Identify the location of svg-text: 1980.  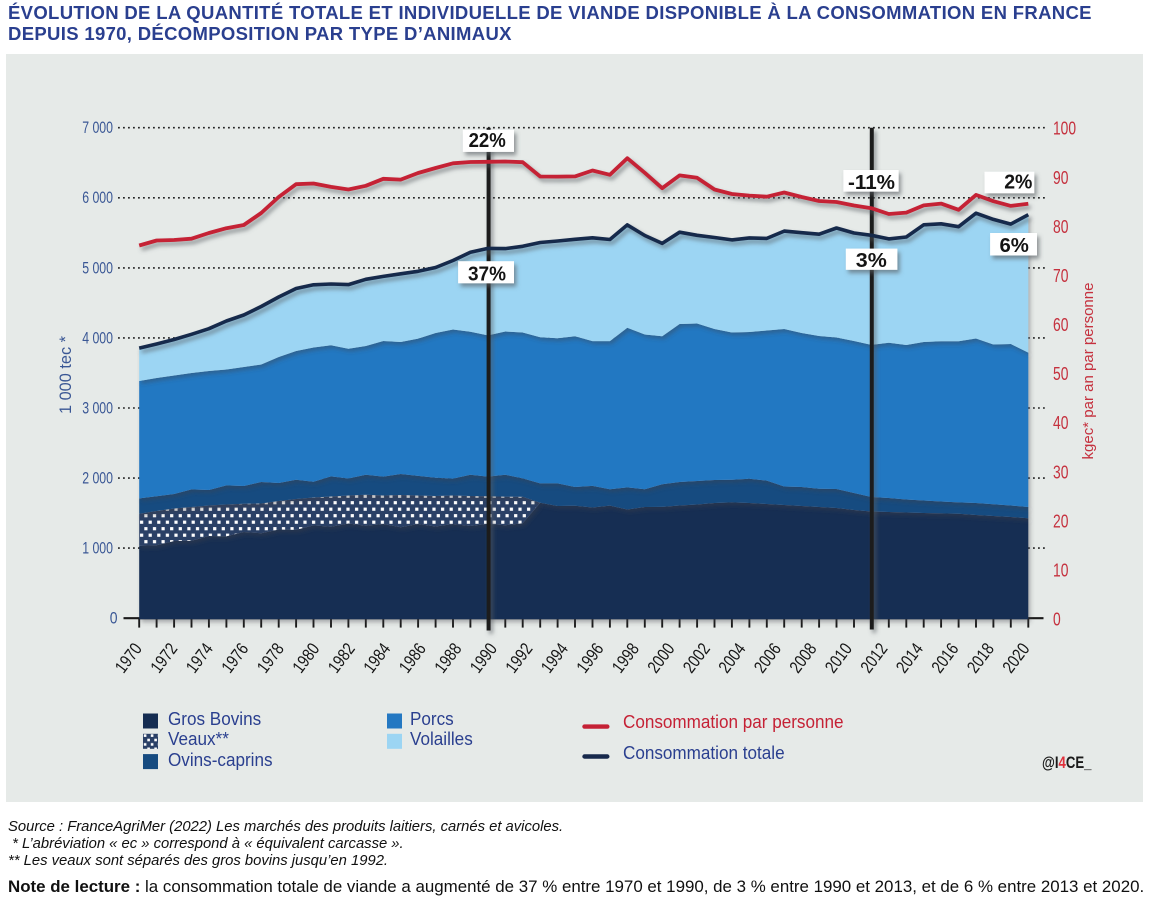
(305, 658).